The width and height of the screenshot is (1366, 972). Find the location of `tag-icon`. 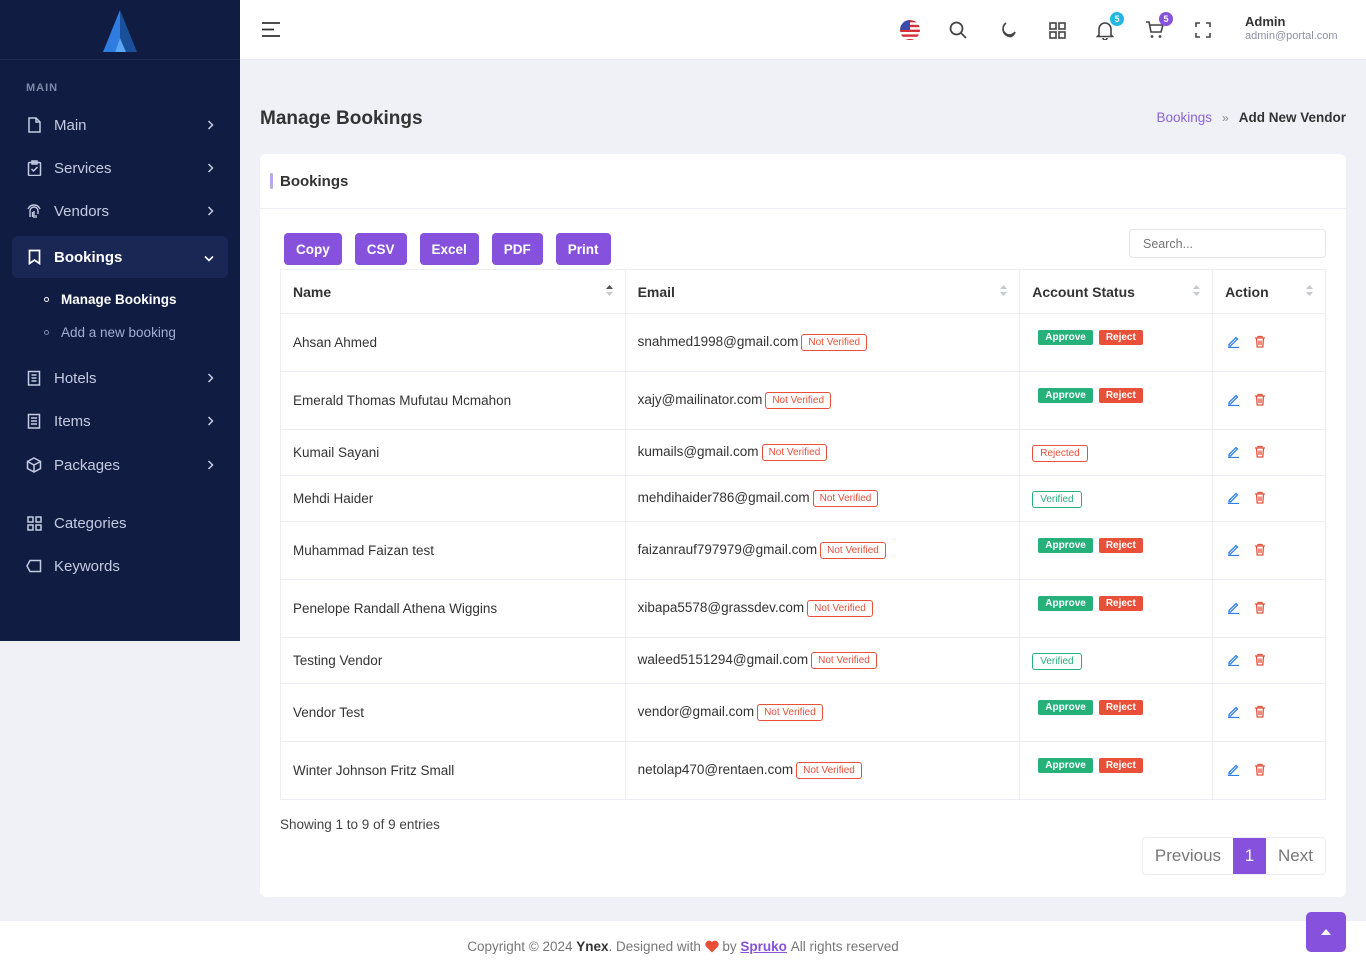

tag-icon is located at coordinates (34, 566).